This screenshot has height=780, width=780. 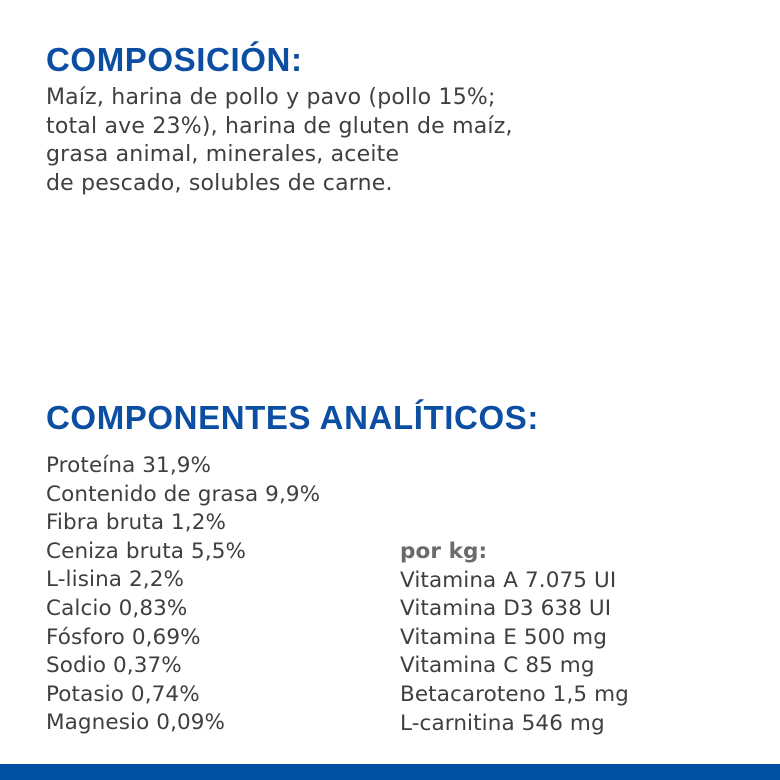 I want to click on composition-line: grasa animal, minerales, aceite, so click(x=223, y=154).